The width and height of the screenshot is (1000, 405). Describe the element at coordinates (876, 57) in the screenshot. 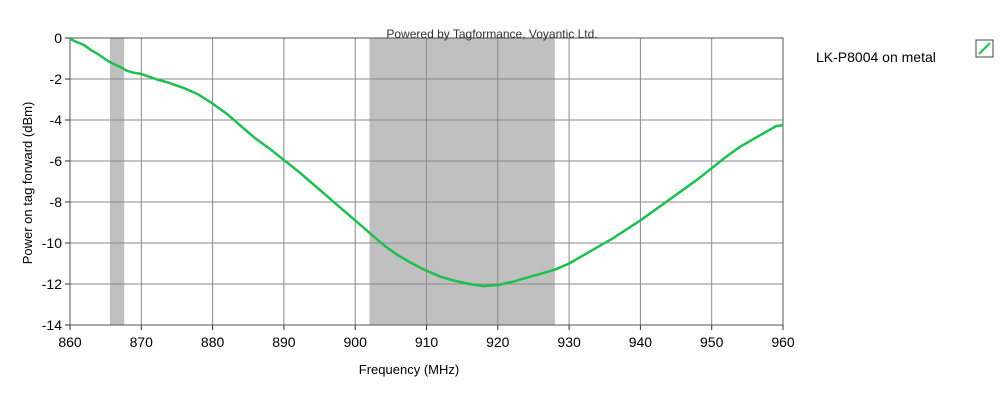

I see `legend-entry-label: LK-P8004 on metal` at that location.